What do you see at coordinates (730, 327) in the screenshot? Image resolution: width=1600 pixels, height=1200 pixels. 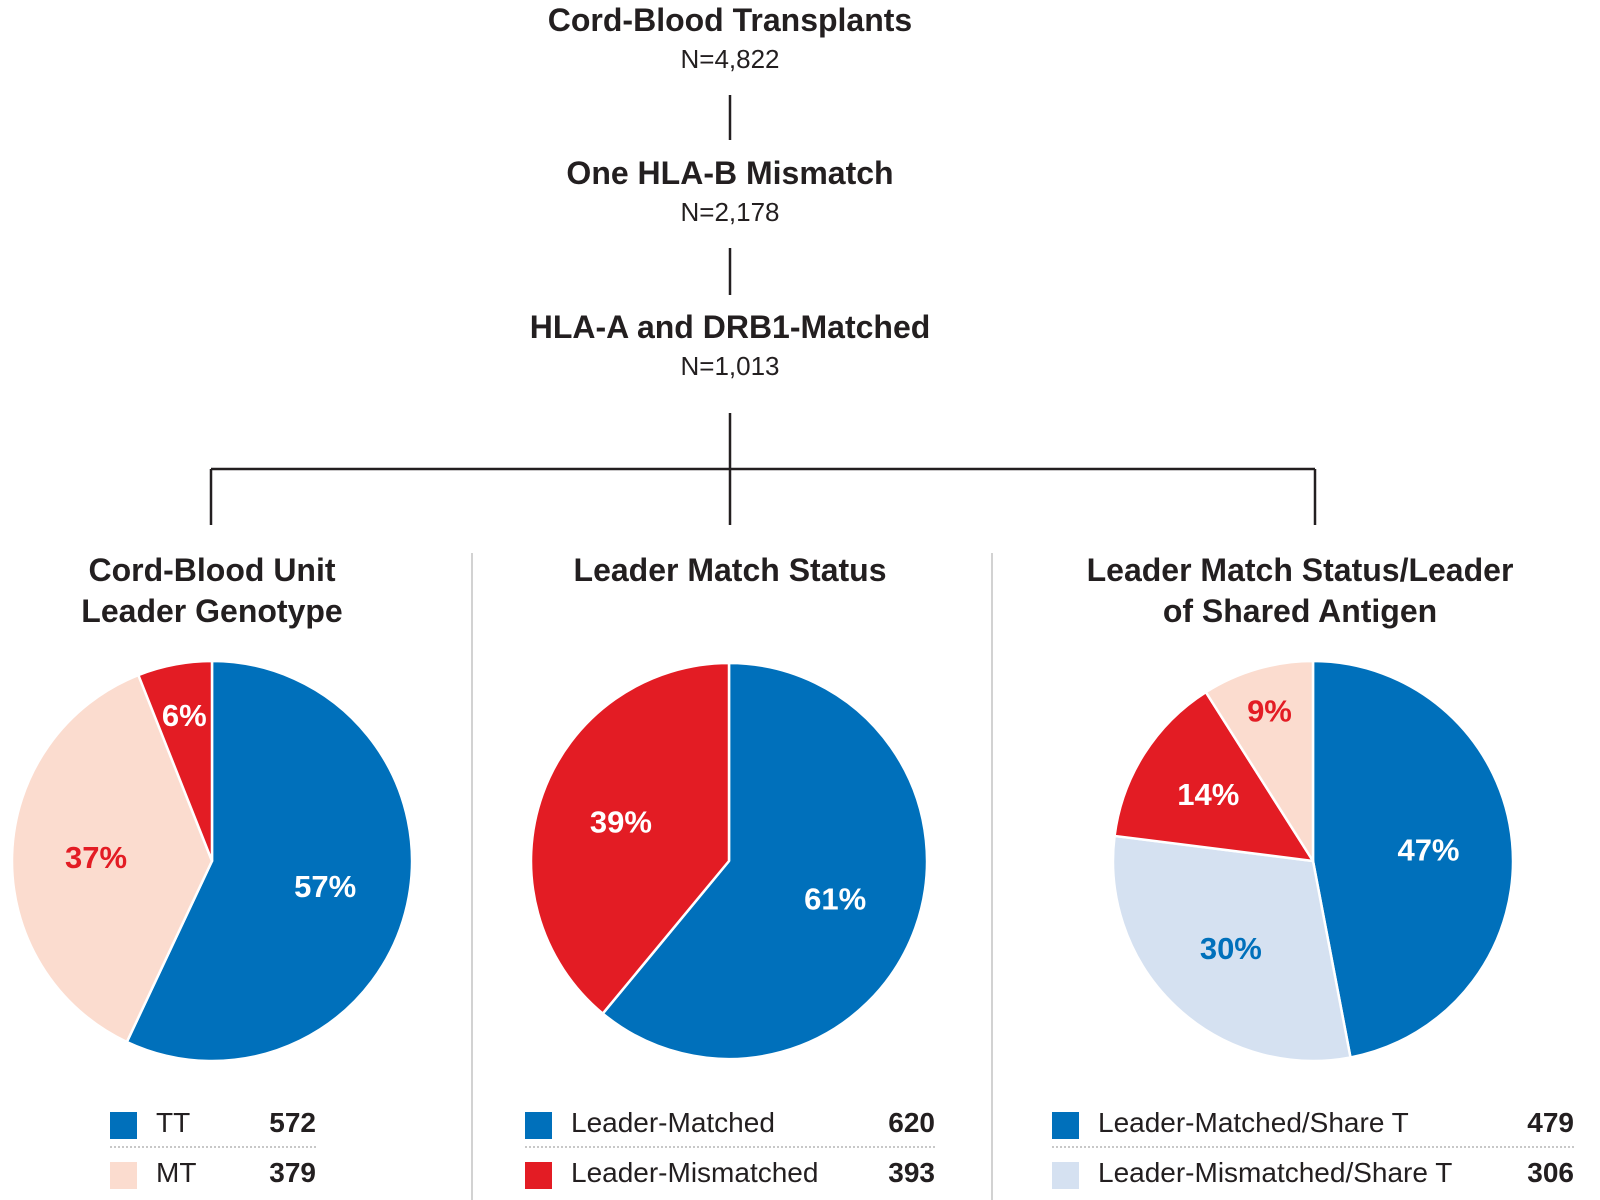 I see `flow-title-hla-a-drb1-matched: HLA-A and DRB1-Matched` at bounding box center [730, 327].